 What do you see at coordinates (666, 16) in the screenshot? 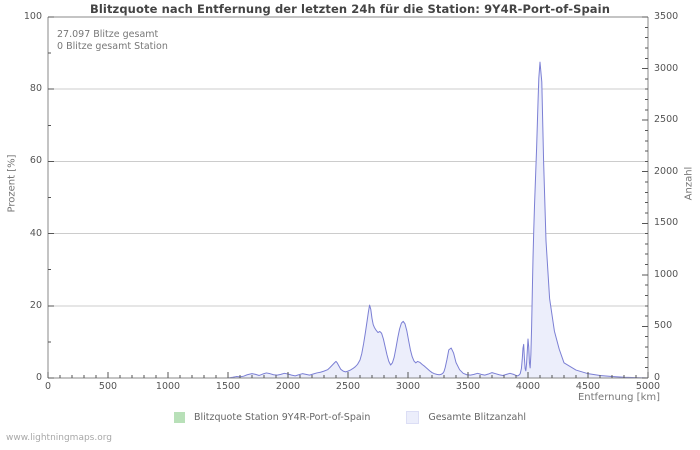
I see `y-tick-right-7: 3500` at bounding box center [666, 16].